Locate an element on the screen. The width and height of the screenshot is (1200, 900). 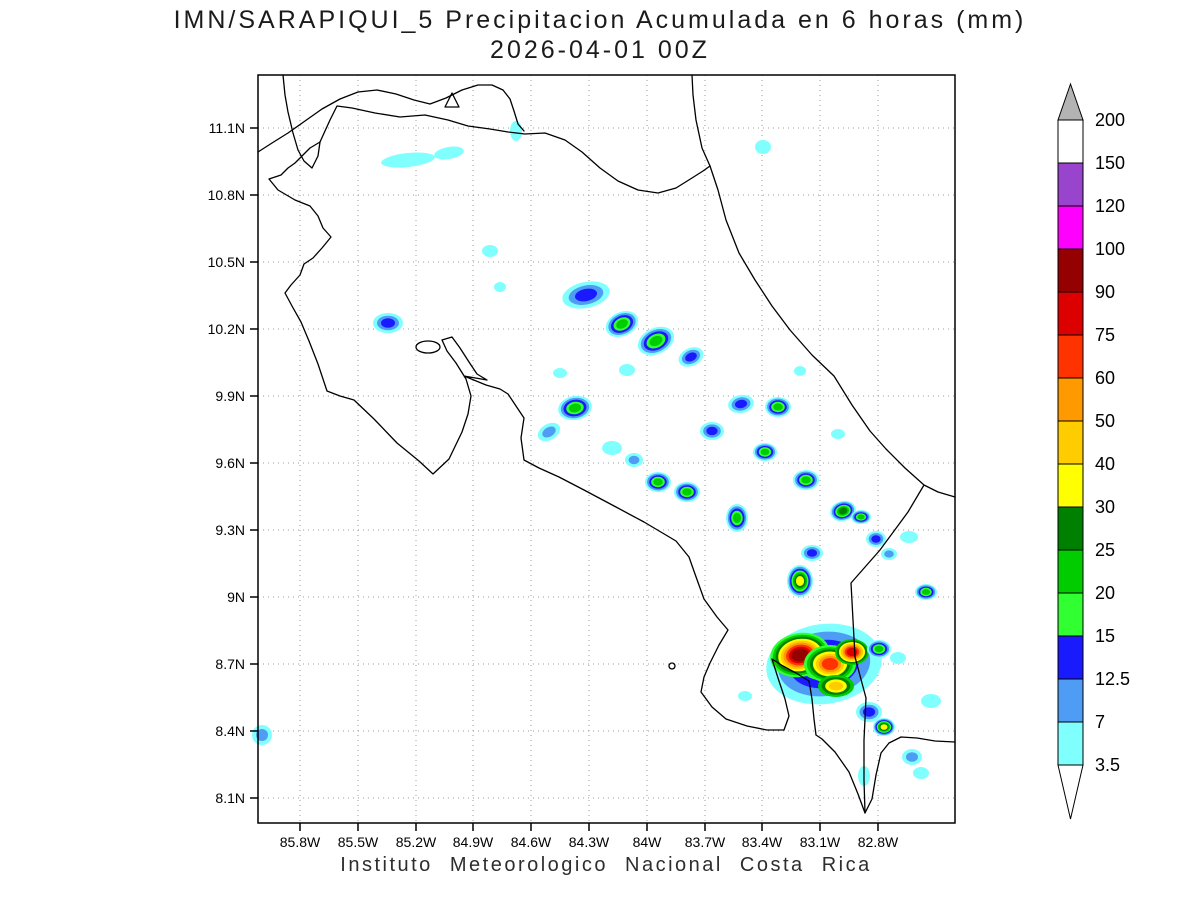
lake-nicaragua-shore is located at coordinates (391, 118).